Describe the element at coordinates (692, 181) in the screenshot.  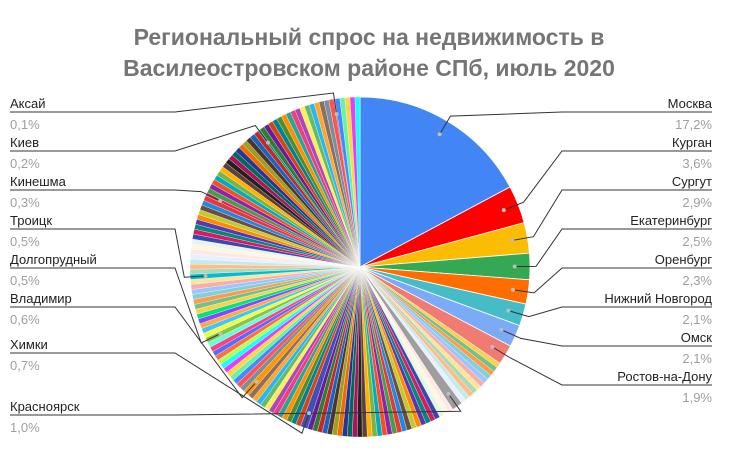
I see `label-name-surgut: Сургут` at that location.